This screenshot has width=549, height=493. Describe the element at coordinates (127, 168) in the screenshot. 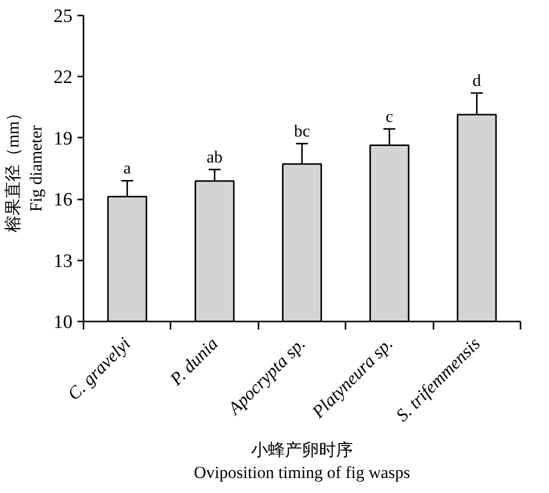

I see `annotation: a` at that location.